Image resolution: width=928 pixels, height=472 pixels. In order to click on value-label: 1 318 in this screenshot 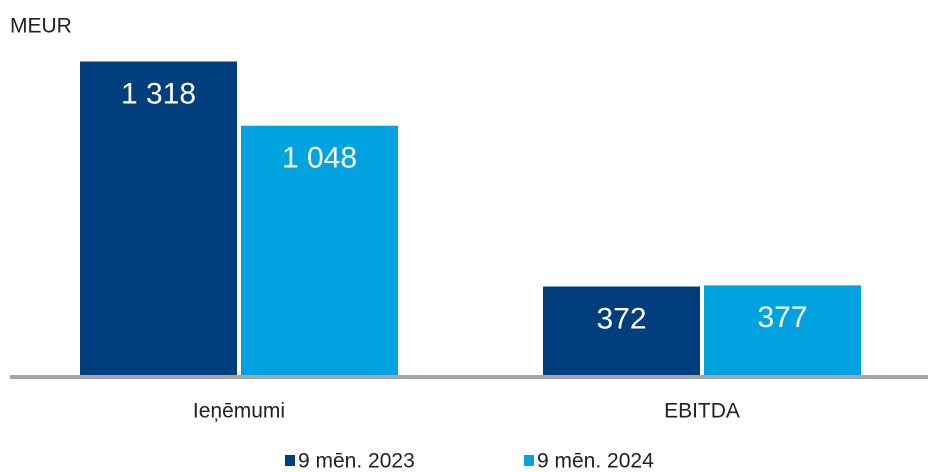, I will do `click(158, 93)`.